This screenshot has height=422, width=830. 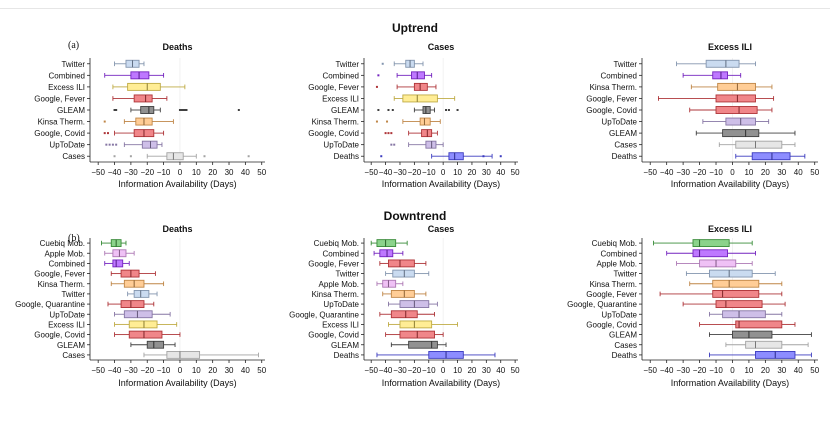 I want to click on y-tick-label: Google, Quarantine, so click(x=602, y=304).